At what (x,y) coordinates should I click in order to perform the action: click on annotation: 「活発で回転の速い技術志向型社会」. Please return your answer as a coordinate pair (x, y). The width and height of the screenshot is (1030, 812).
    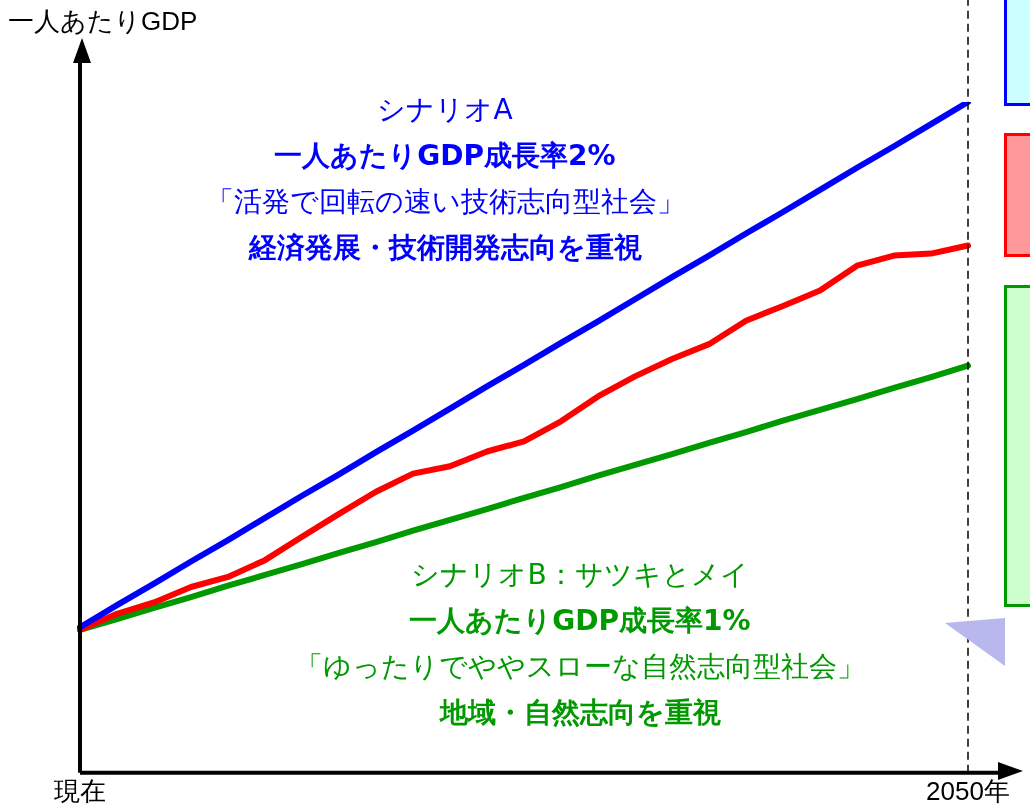
    Looking at the image, I should click on (445, 202).